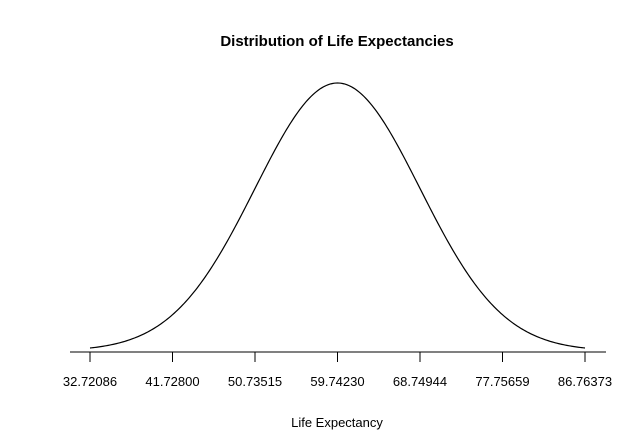  I want to click on x-tick-label: 59.74230, so click(337, 381).